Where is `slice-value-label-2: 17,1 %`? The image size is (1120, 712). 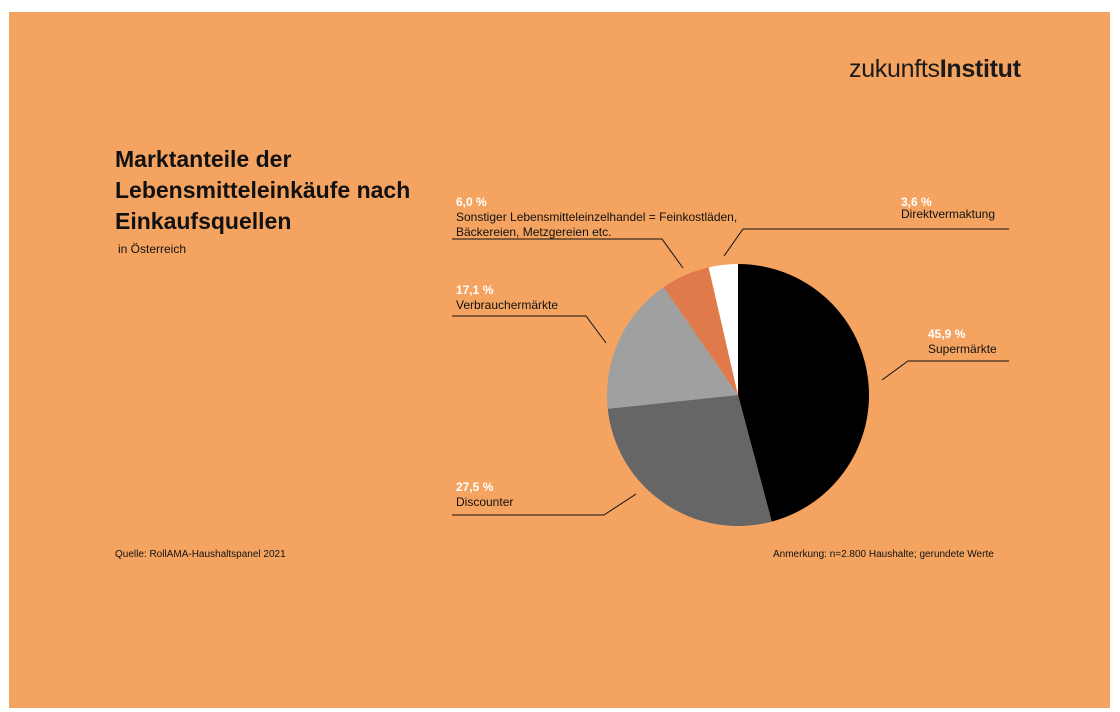 slice-value-label-2: 17,1 % is located at coordinates (475, 290).